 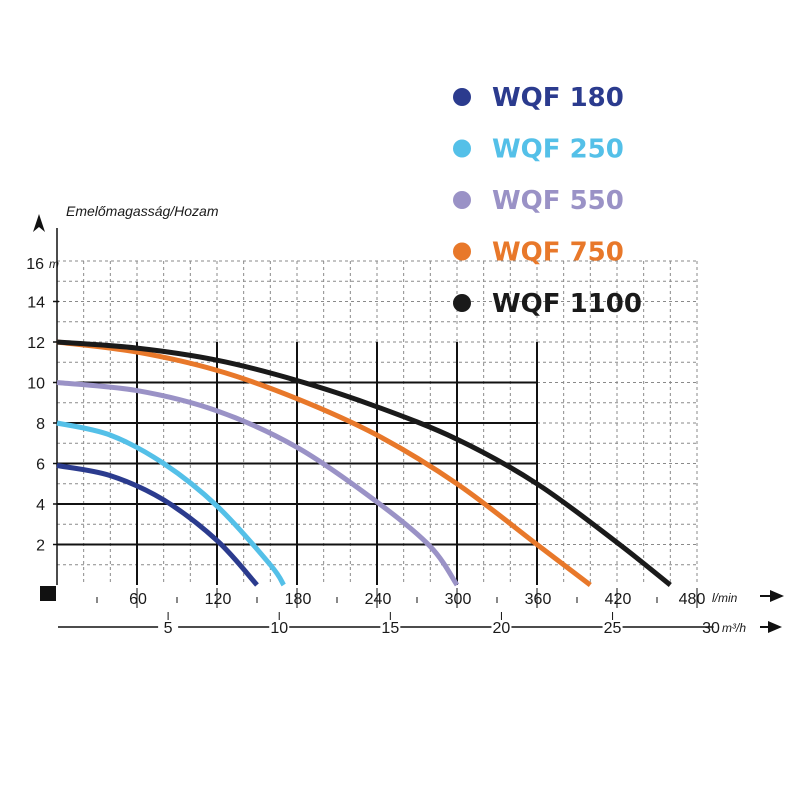 What do you see at coordinates (39, 223) in the screenshot?
I see `y-axis-arrow-icon` at bounding box center [39, 223].